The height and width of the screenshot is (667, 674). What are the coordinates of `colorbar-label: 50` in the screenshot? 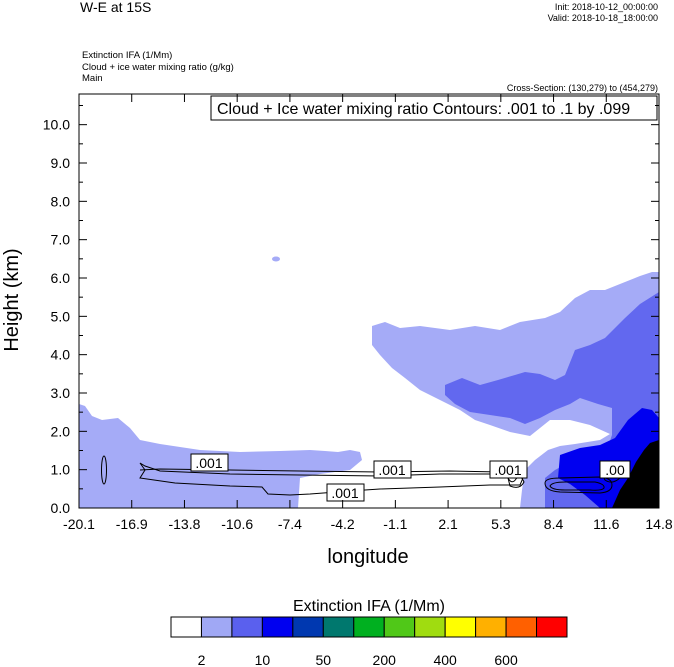 It's located at (324, 659).